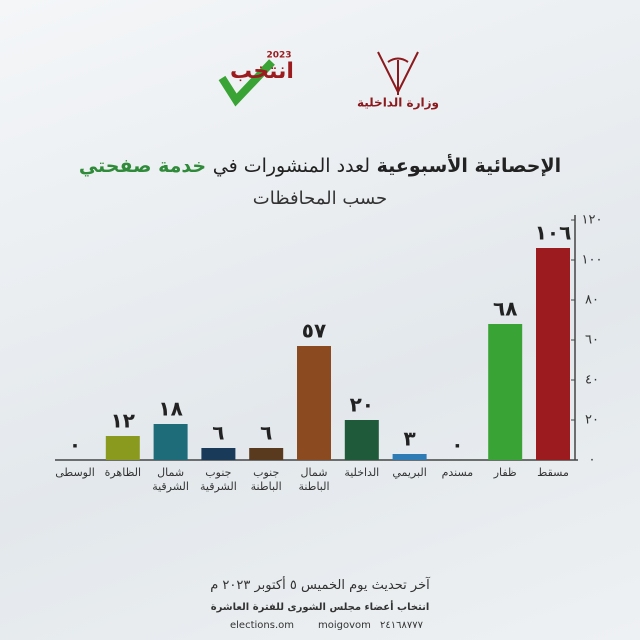 This screenshot has height=640, width=640. I want to click on value-label: ١٨, so click(170, 409).